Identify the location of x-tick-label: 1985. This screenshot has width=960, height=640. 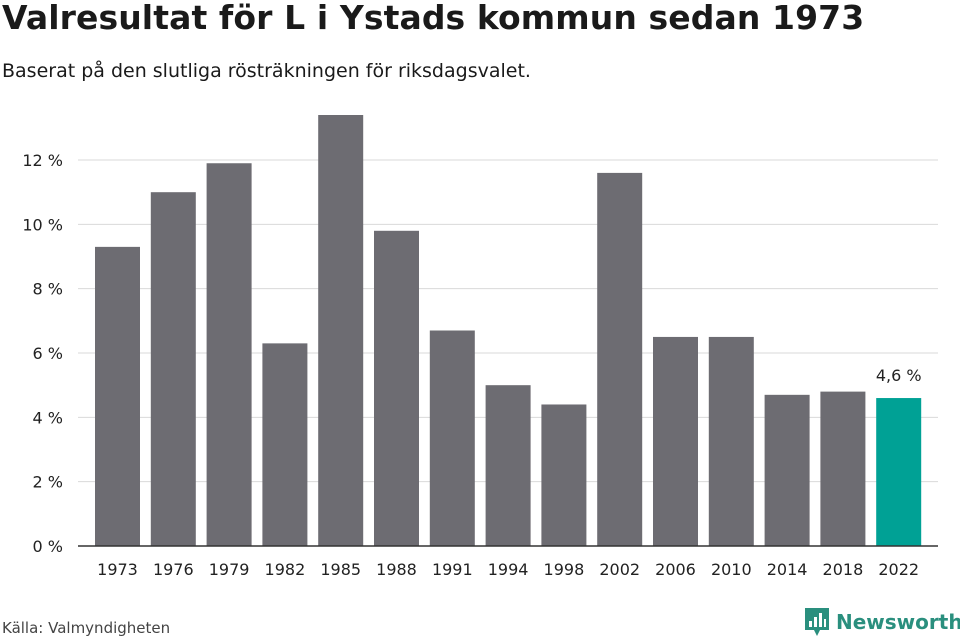
(340, 569).